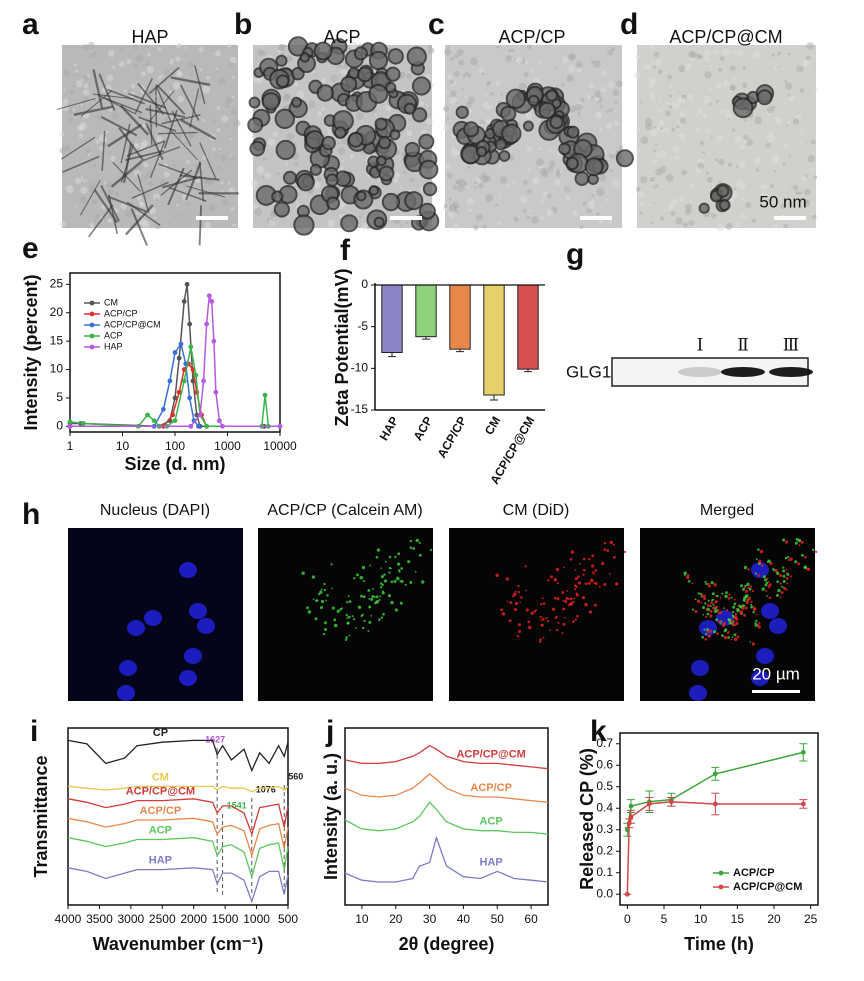 The height and width of the screenshot is (981, 864). I want to click on legend-marker, so click(92, 336).